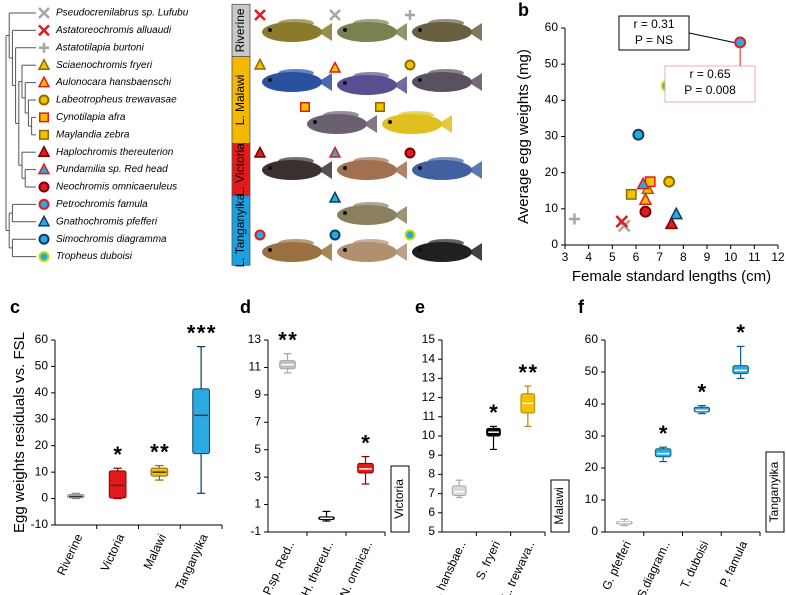  Describe the element at coordinates (255, 531) in the screenshot. I see `y-tick-label: -1` at that location.